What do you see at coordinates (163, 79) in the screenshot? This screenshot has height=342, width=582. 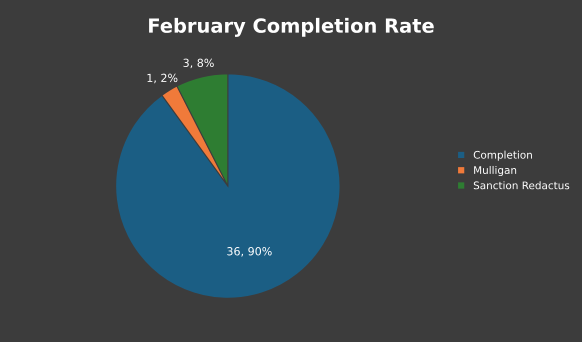 I see `data-label: 1, 2%` at bounding box center [163, 79].